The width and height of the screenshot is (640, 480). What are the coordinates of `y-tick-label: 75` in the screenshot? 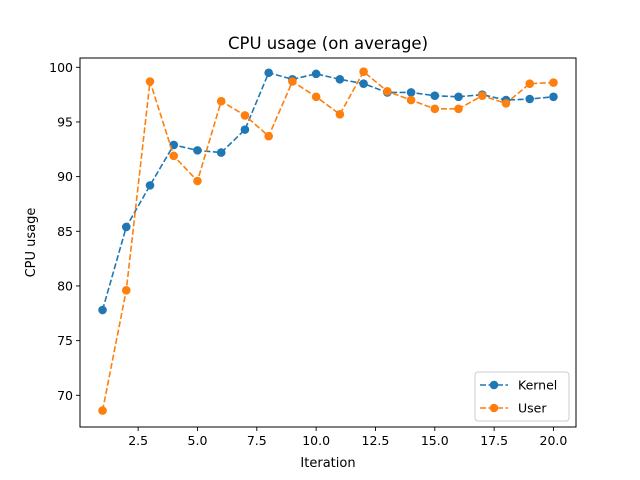 It's located at (65, 340).